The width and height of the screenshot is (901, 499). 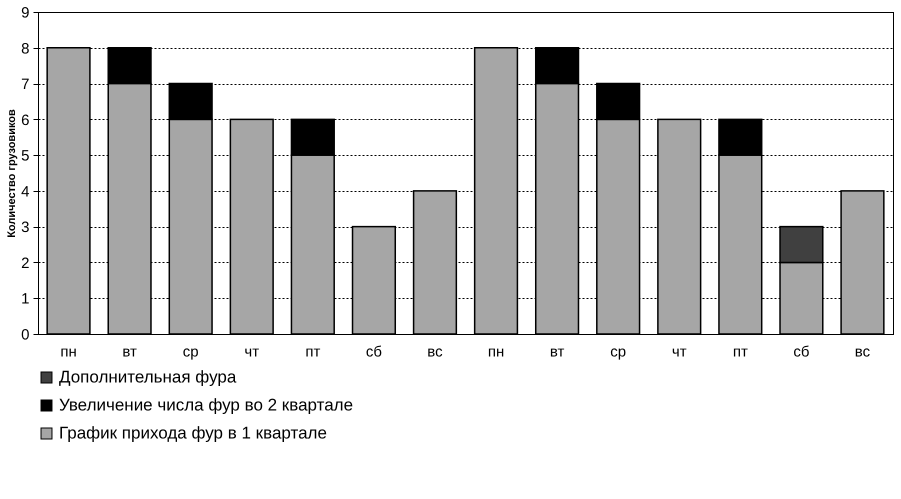 I want to click on y-tick-label: 3, so click(x=25, y=227).